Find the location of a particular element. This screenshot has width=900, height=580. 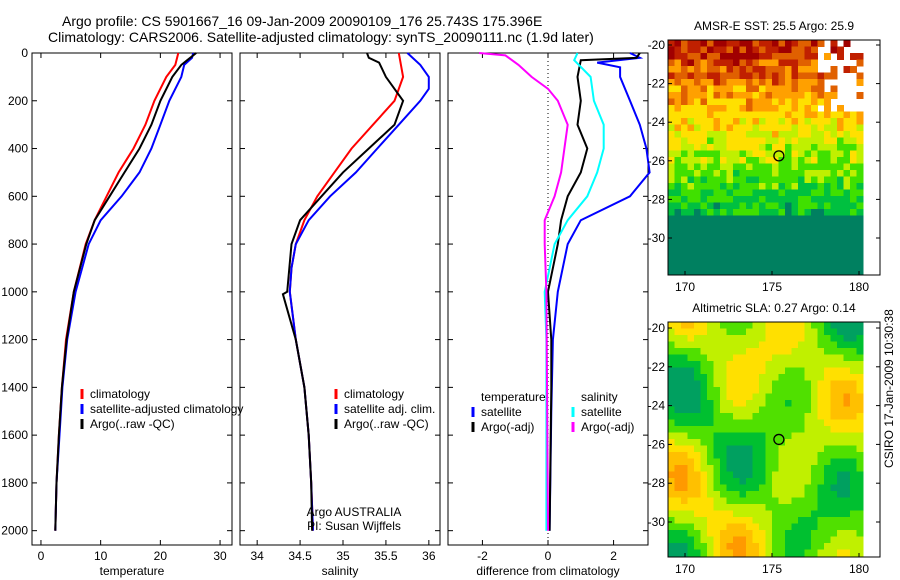

y-tick-label: 1400 is located at coordinates (14, 387).